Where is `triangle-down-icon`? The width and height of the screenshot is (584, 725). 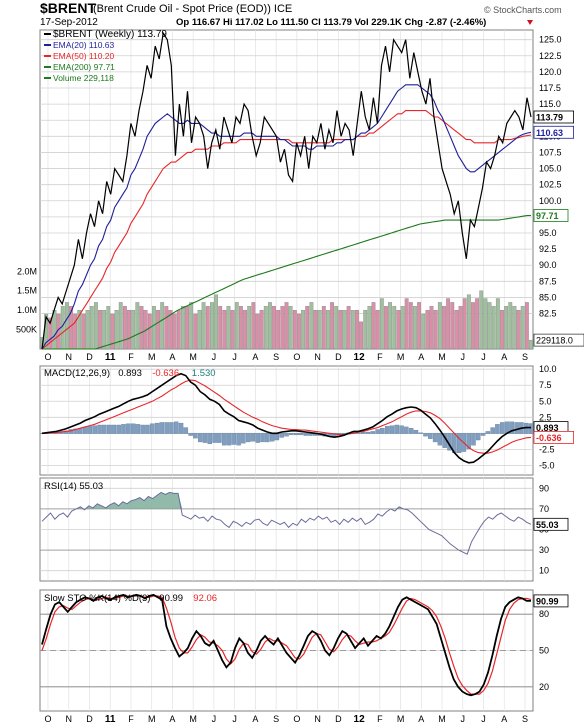
triangle-down-icon is located at coordinates (530, 22).